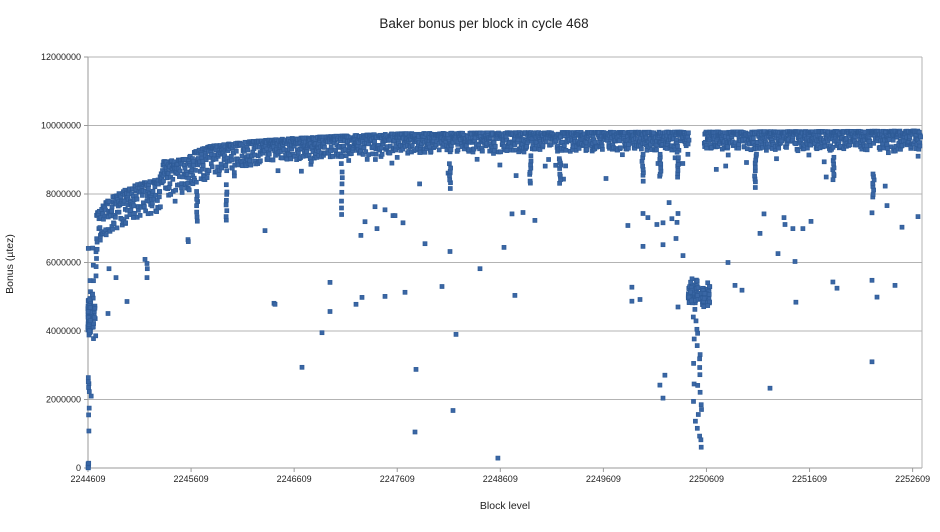 Image resolution: width=940 pixels, height=532 pixels. I want to click on x-tick-label: 2246609, so click(294, 479).